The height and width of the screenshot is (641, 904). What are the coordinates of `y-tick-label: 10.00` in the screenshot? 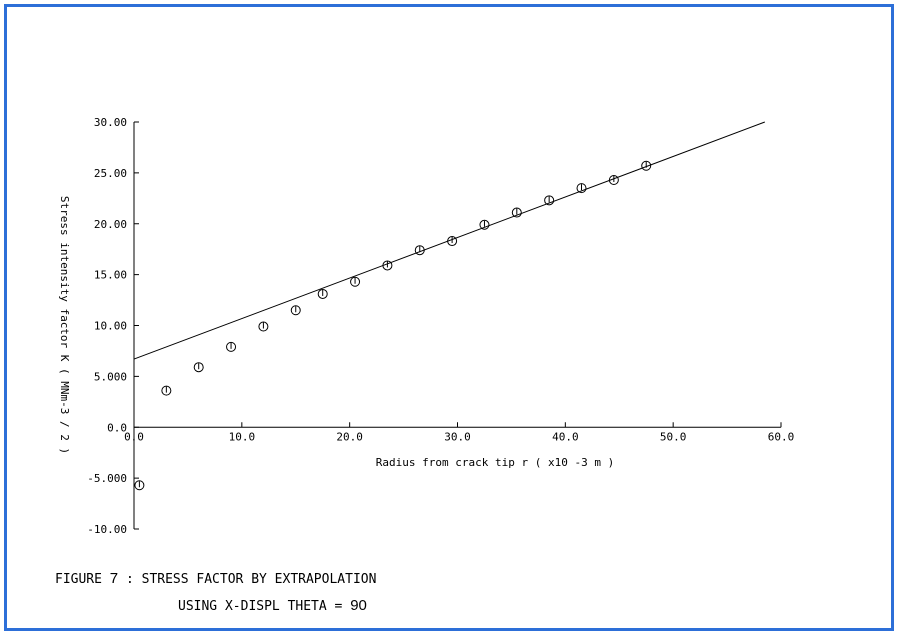 It's located at (110, 326).